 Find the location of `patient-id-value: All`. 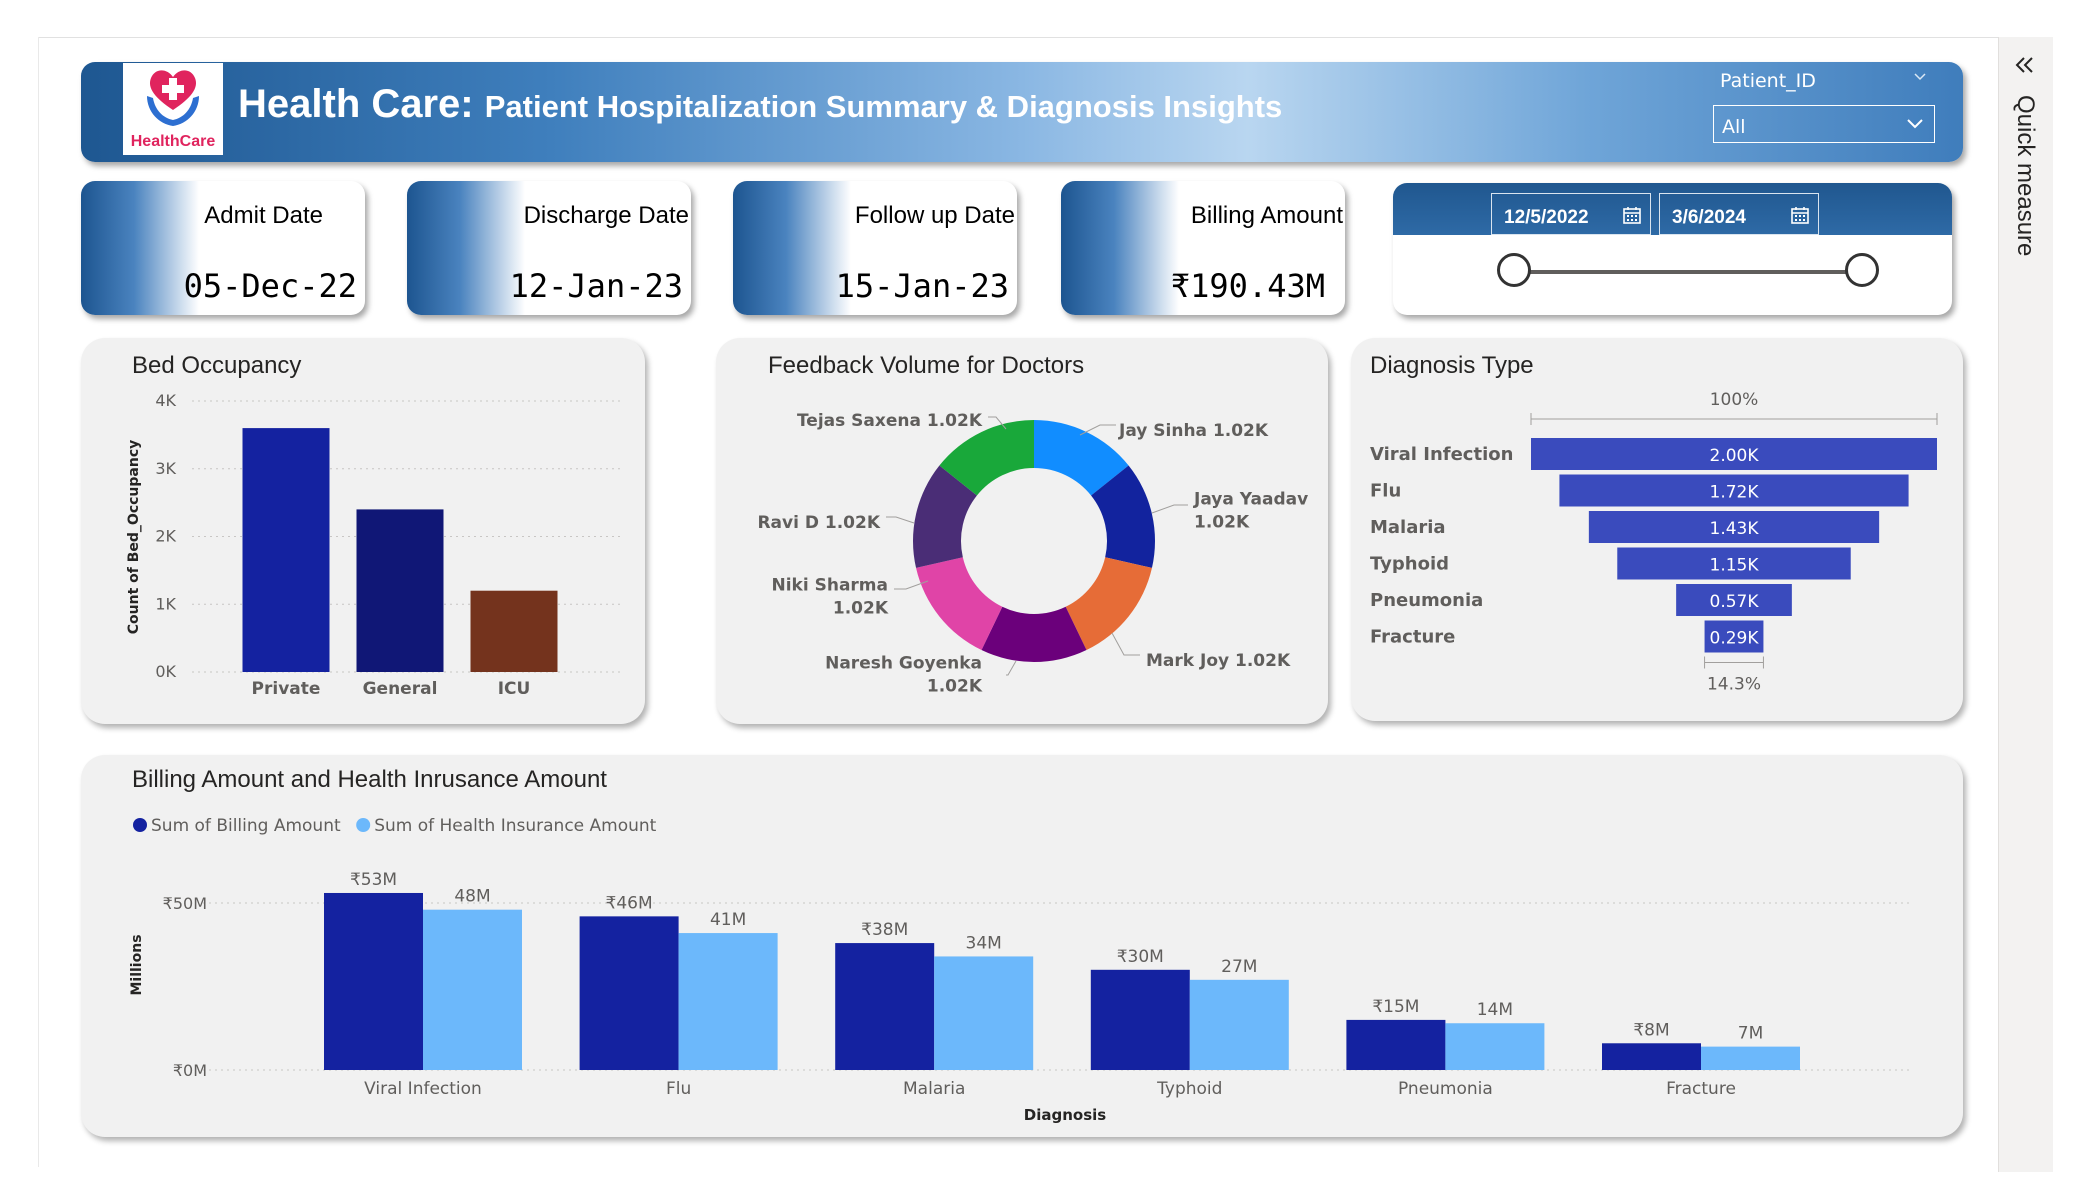

patient-id-value: All is located at coordinates (1734, 127).